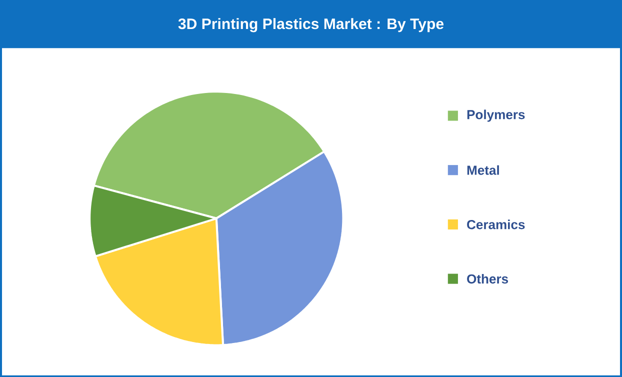 The image size is (622, 377). Describe the element at coordinates (483, 170) in the screenshot. I see `legend-label: Metal` at that location.